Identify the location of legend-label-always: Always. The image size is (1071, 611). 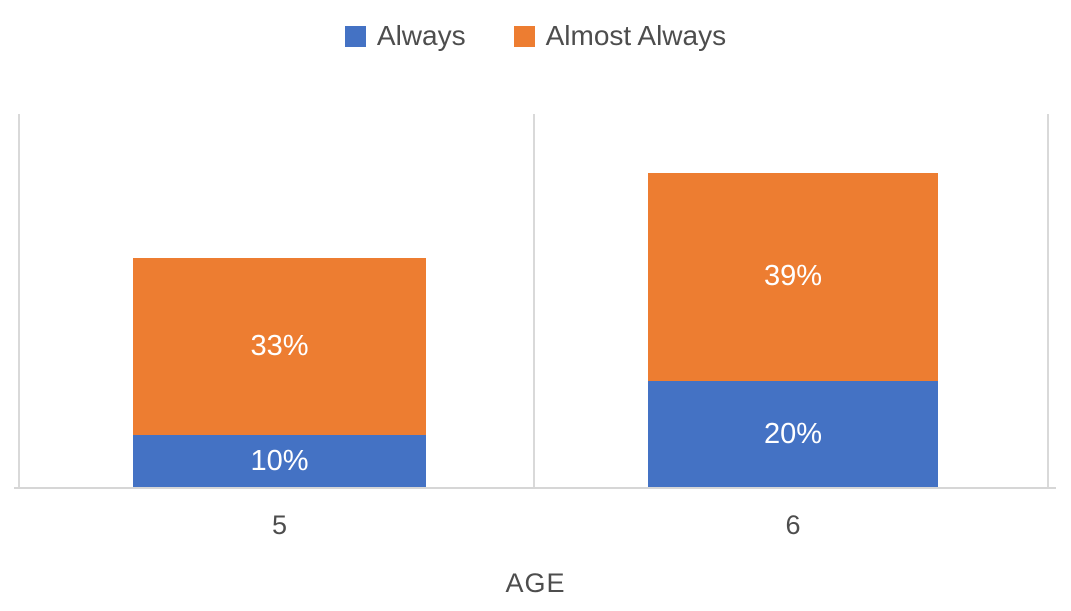
(421, 35).